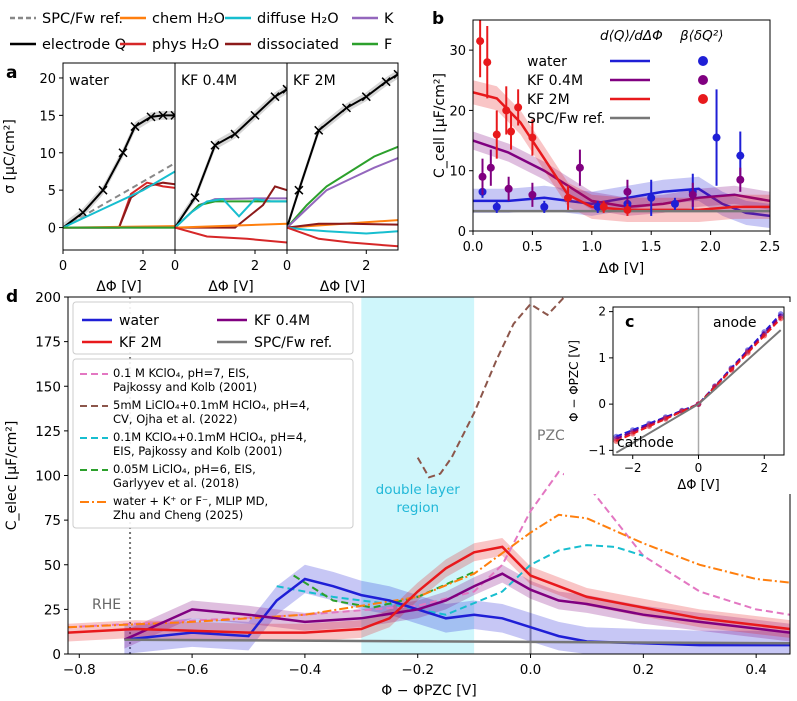 This screenshot has width=797, height=701. What do you see at coordinates (735, 323) in the screenshot?
I see `panel-c-anode-label: anode` at bounding box center [735, 323].